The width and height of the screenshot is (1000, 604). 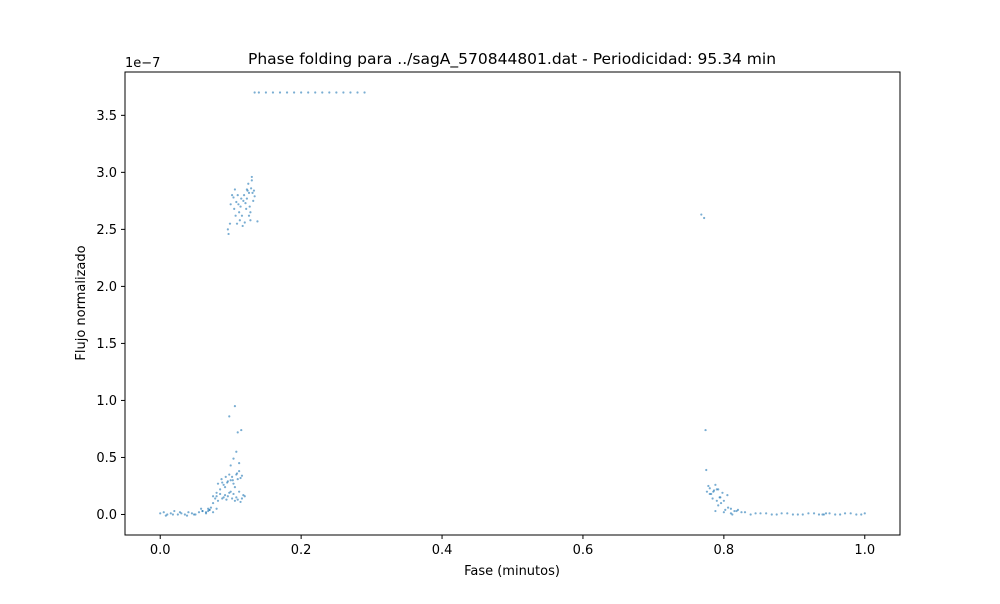 What do you see at coordinates (106, 287) in the screenshot?
I see `y-tick-label: 2.0` at bounding box center [106, 287].